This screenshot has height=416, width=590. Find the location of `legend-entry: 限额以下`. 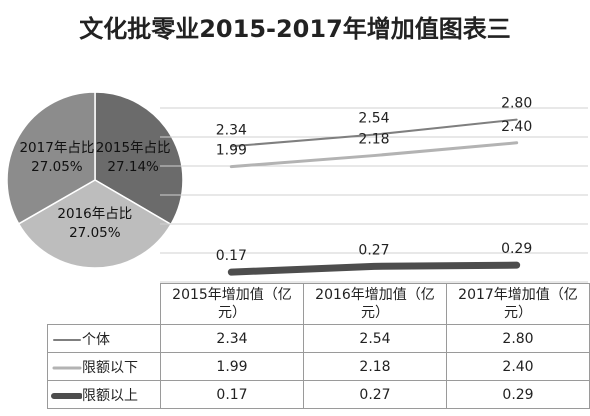

legend-entry: 限额以下 is located at coordinates (104, 366).